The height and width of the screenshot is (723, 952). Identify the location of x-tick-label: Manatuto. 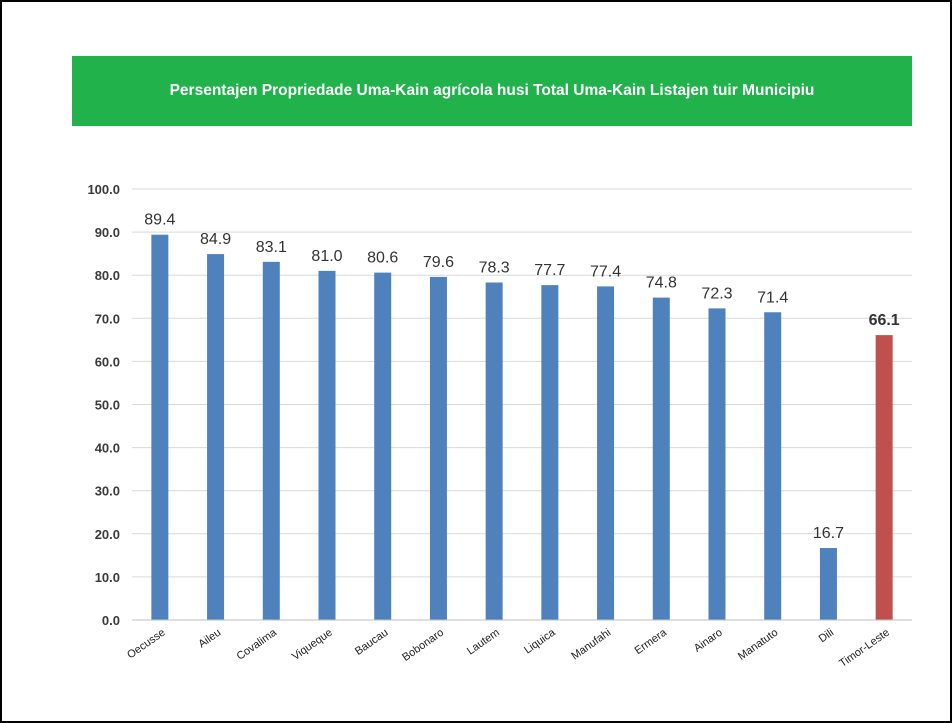
(758, 645).